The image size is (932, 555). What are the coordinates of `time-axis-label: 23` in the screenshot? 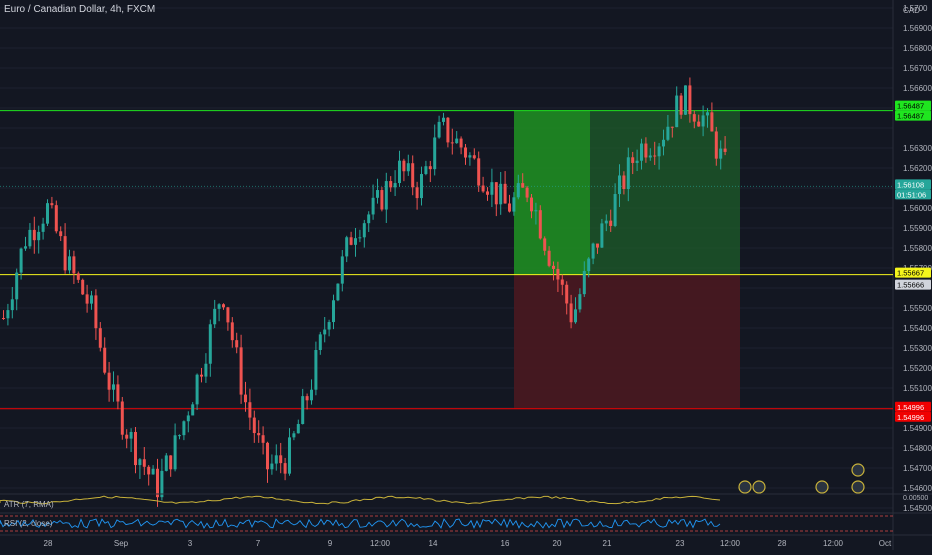 It's located at (680, 543).